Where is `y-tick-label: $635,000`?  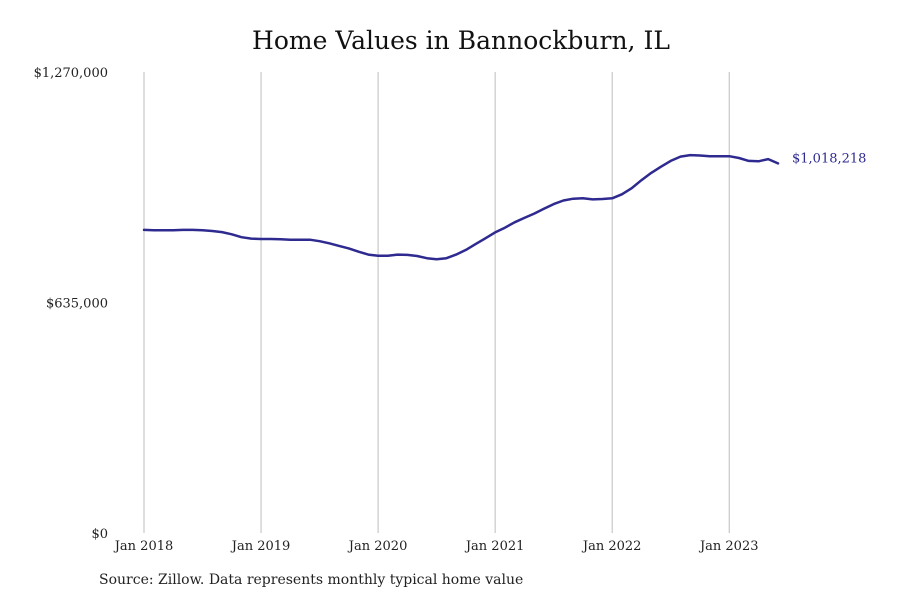 y-tick-label: $635,000 is located at coordinates (77, 304).